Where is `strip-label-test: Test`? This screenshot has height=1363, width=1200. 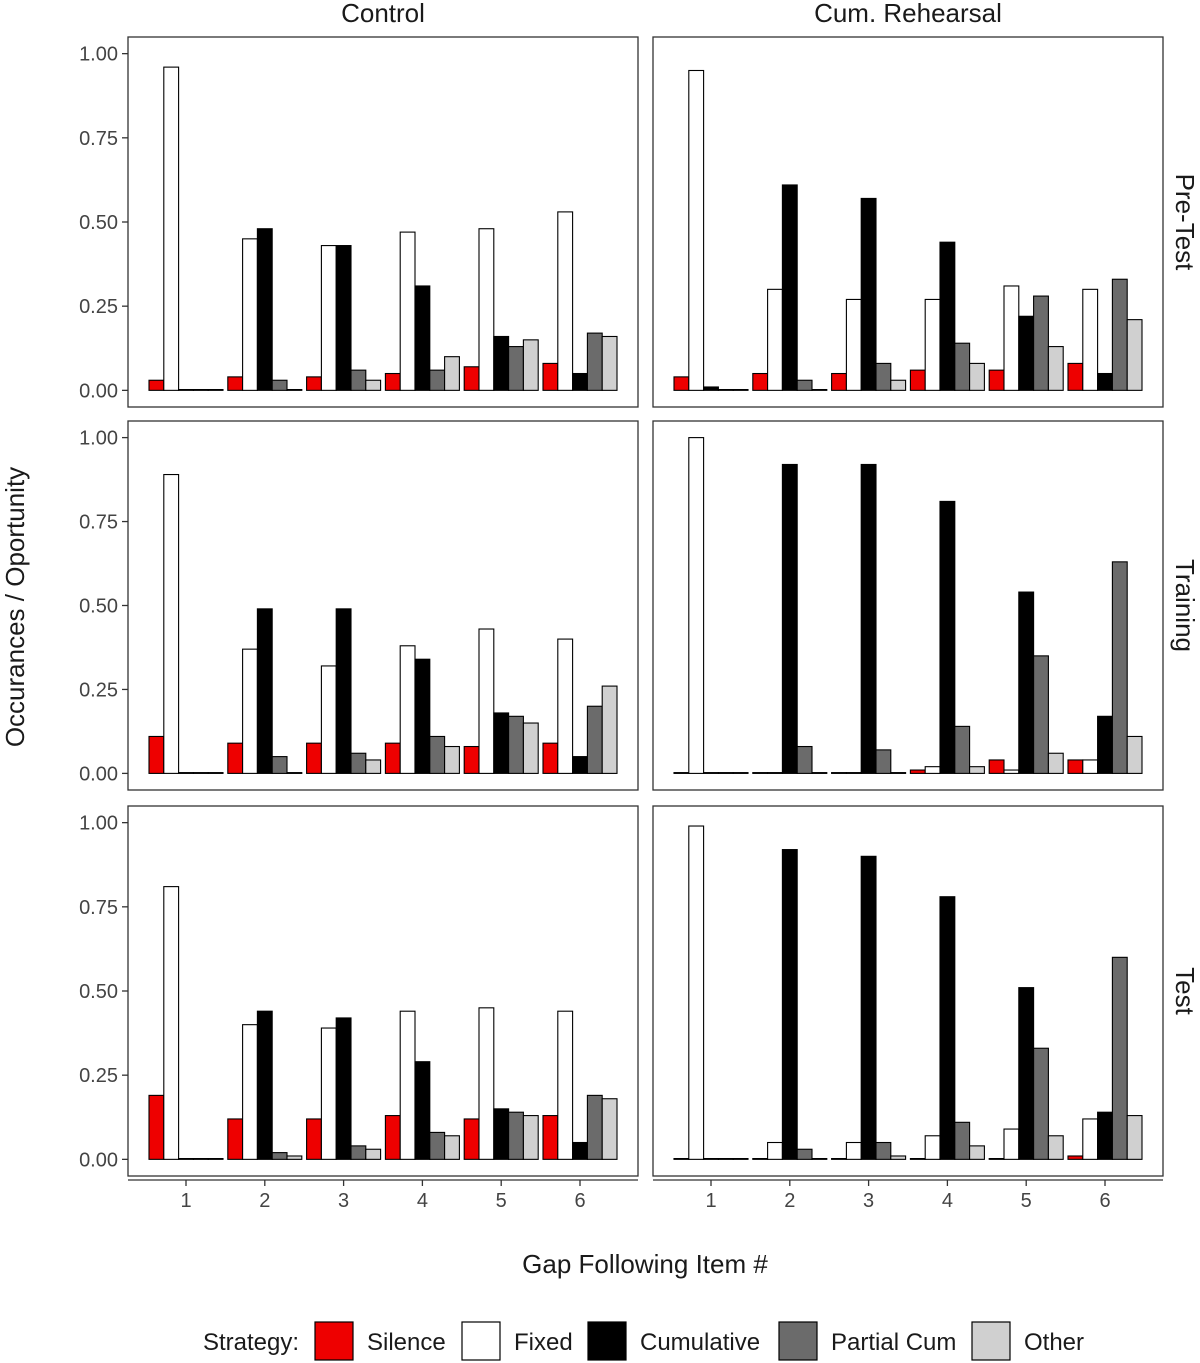 strip-label-test: Test is located at coordinates (1185, 991).